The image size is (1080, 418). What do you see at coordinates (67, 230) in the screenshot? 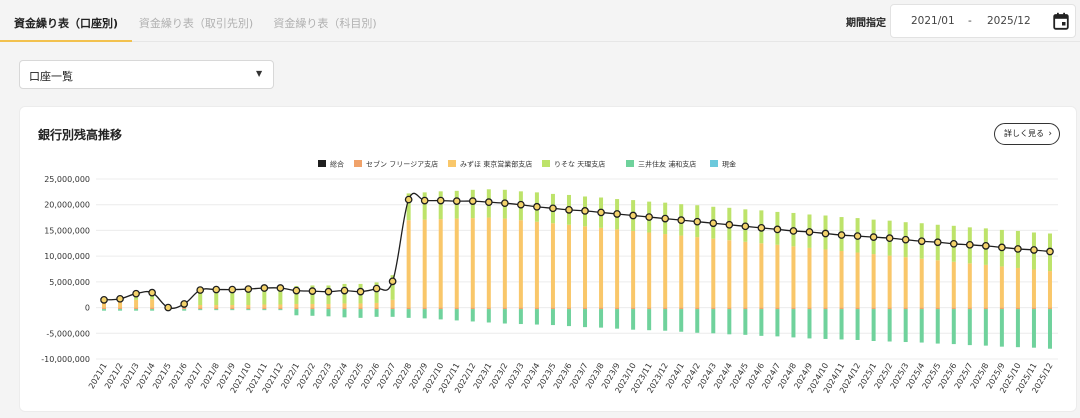
I see `y-tick-label: 15,000,000` at bounding box center [67, 230].